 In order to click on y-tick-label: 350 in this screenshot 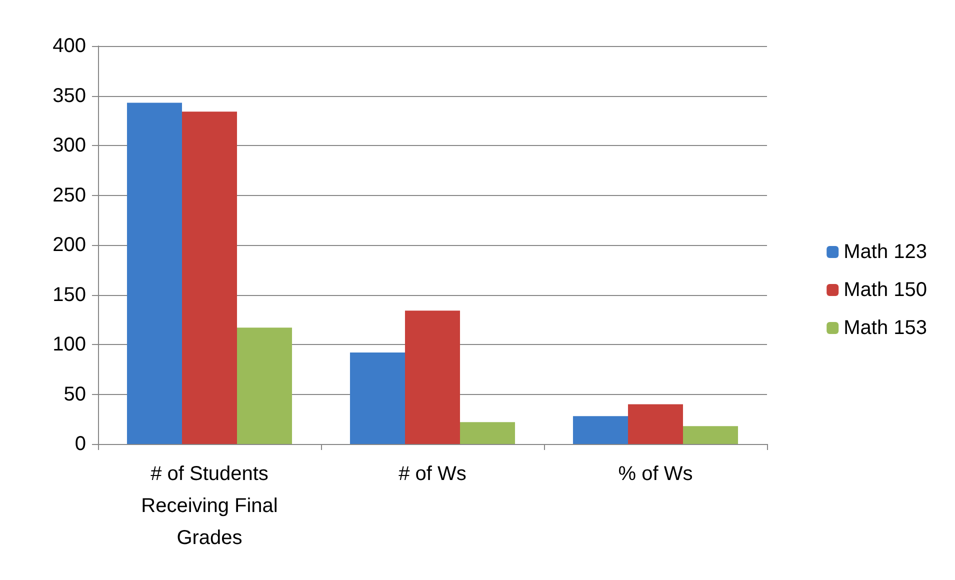, I will do `click(69, 95)`.